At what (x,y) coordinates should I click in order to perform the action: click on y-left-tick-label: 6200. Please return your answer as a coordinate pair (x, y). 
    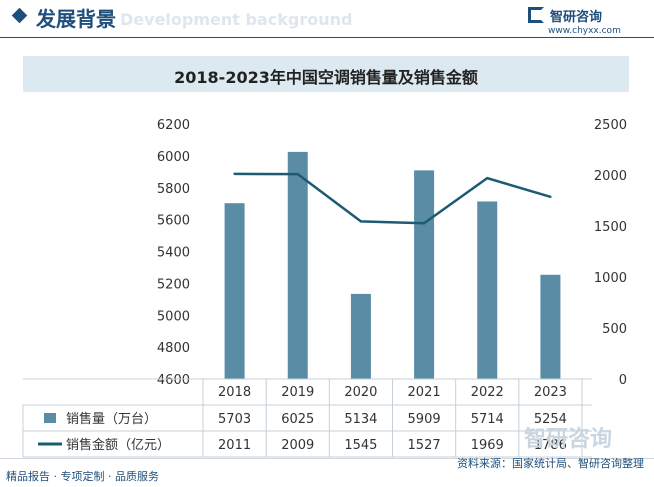
    Looking at the image, I should click on (173, 125).